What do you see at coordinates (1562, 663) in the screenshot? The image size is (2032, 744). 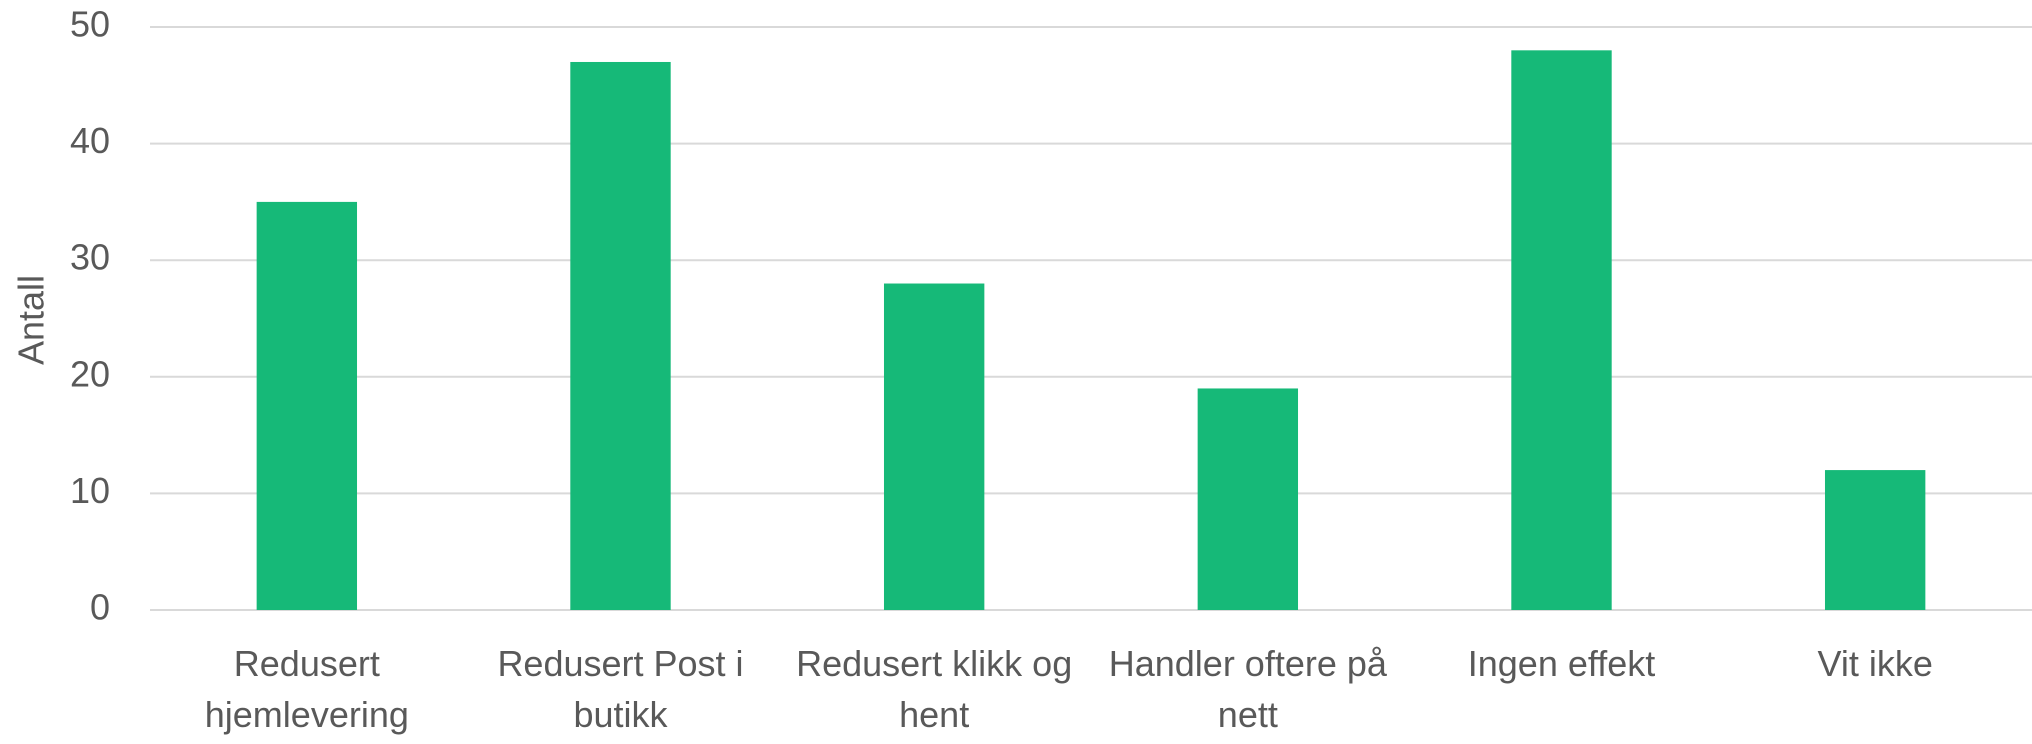 I see `x-tick-label: Ingen effekt` at bounding box center [1562, 663].